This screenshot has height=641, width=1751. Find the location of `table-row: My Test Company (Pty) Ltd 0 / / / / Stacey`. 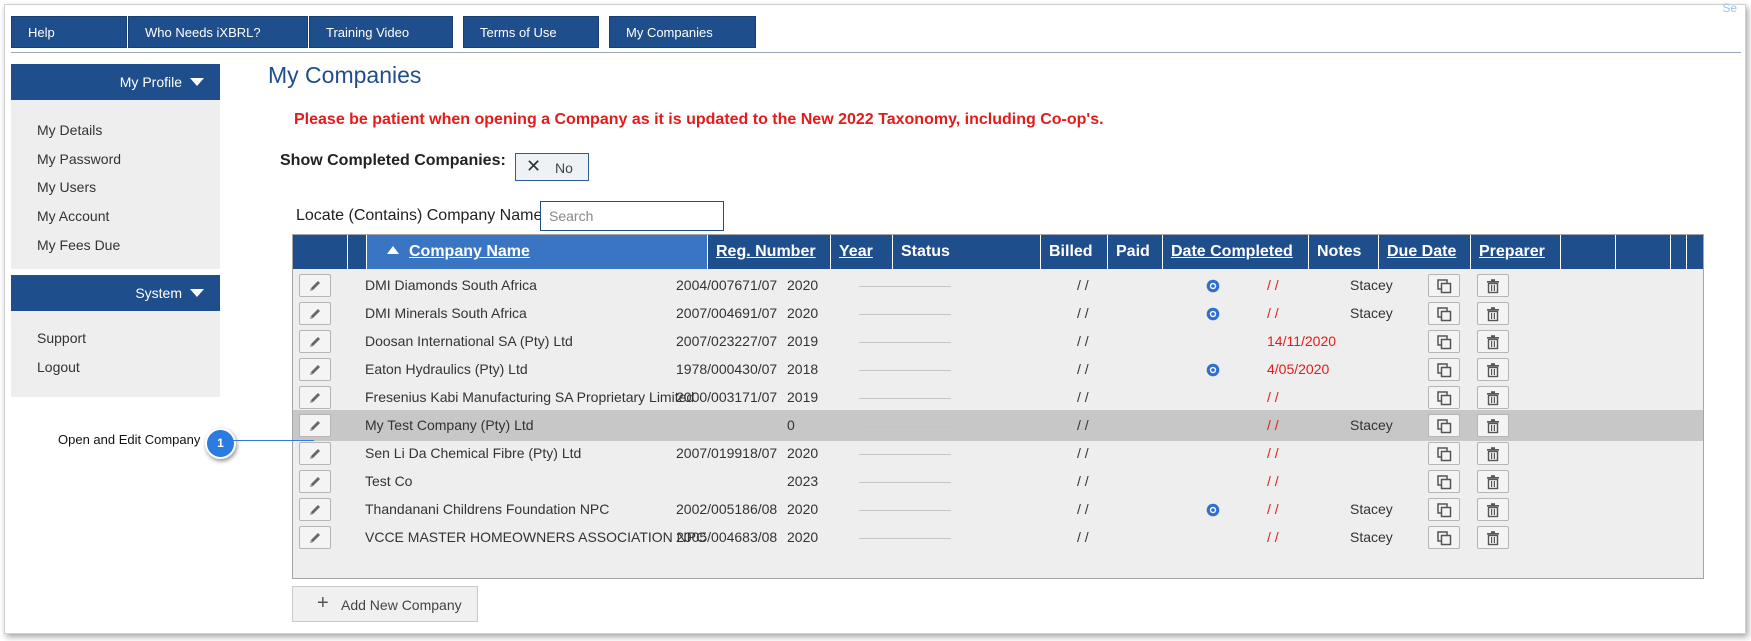

table-row: My Test Company (Pty) Ltd 0 / / / / Stacey is located at coordinates (998, 425).